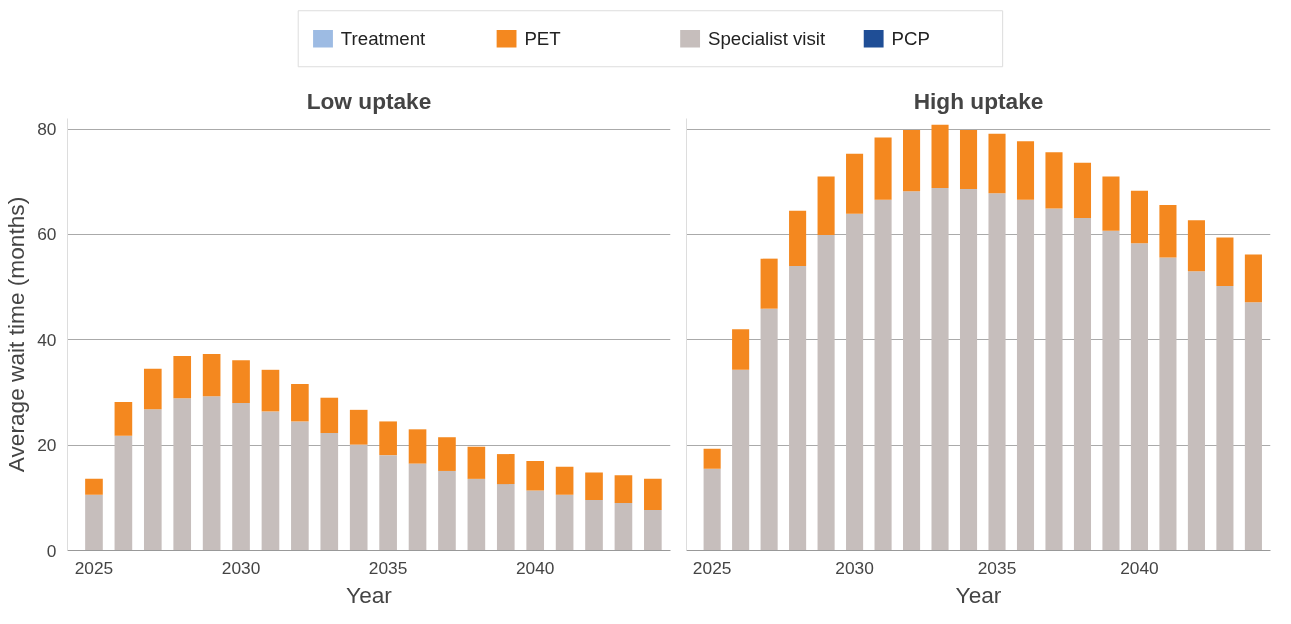 Image resolution: width=1291 pixels, height=624 pixels. I want to click on legend-label: Specialist visit, so click(766, 39).